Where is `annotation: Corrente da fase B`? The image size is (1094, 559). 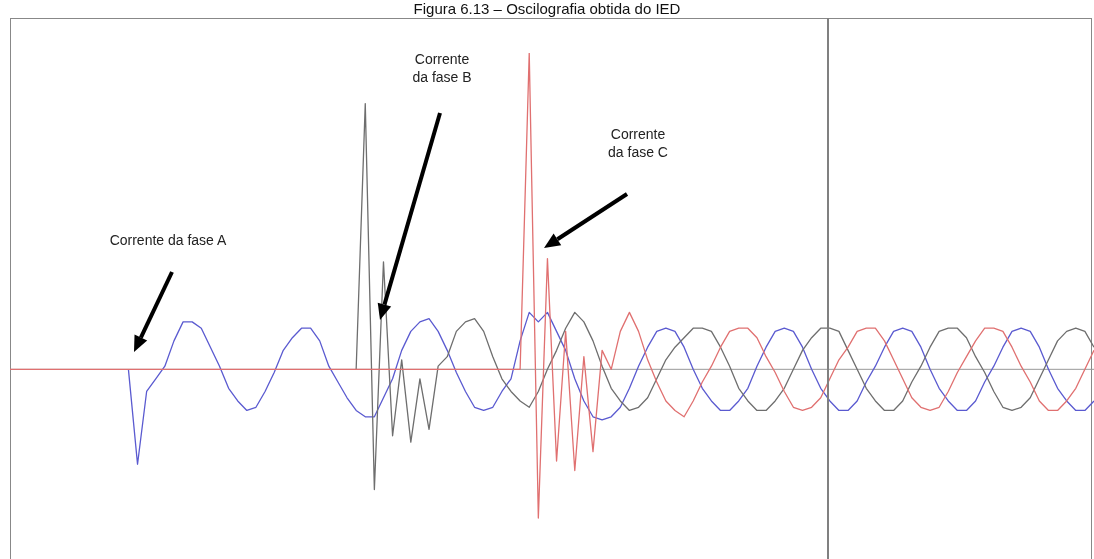
annotation: Corrente da fase B is located at coordinates (442, 68).